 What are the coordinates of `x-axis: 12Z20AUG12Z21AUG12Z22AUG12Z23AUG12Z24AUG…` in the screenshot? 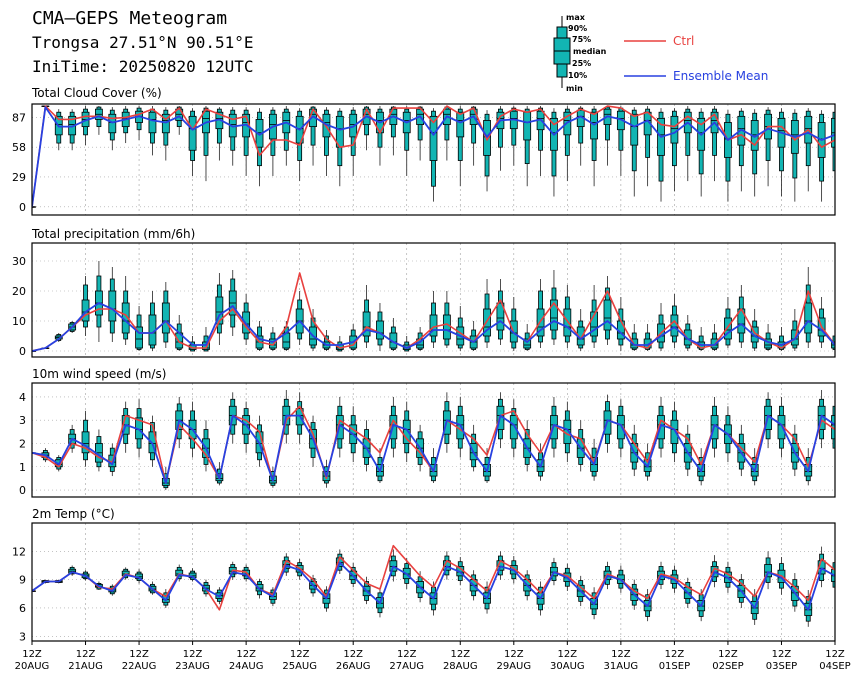 It's located at (433, 656).